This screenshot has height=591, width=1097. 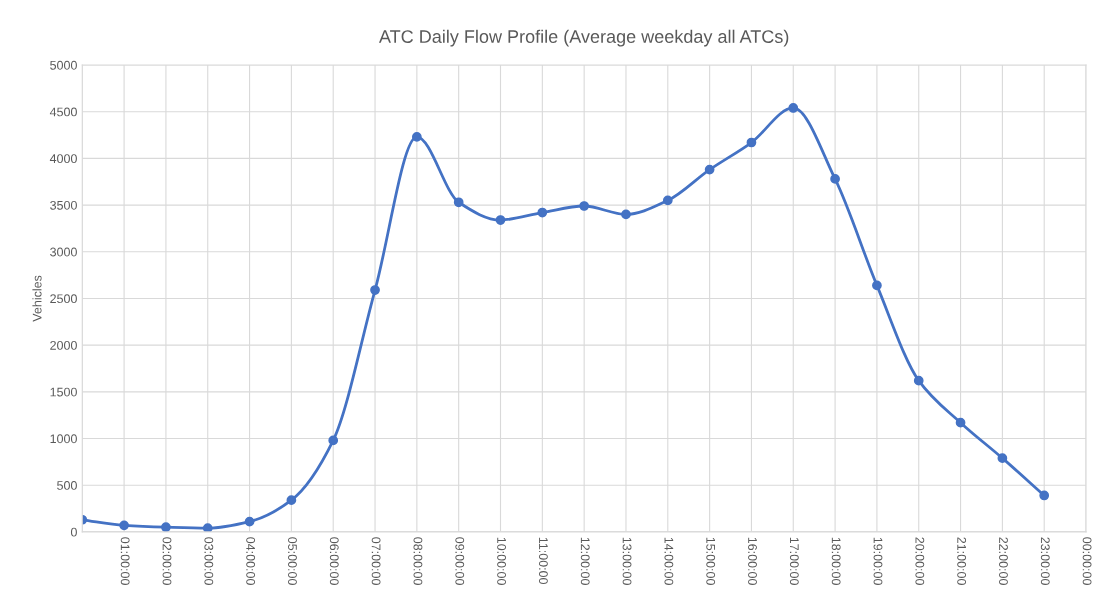 What do you see at coordinates (752, 561) in the screenshot?
I see `x-tick-label: 16:00:00` at bounding box center [752, 561].